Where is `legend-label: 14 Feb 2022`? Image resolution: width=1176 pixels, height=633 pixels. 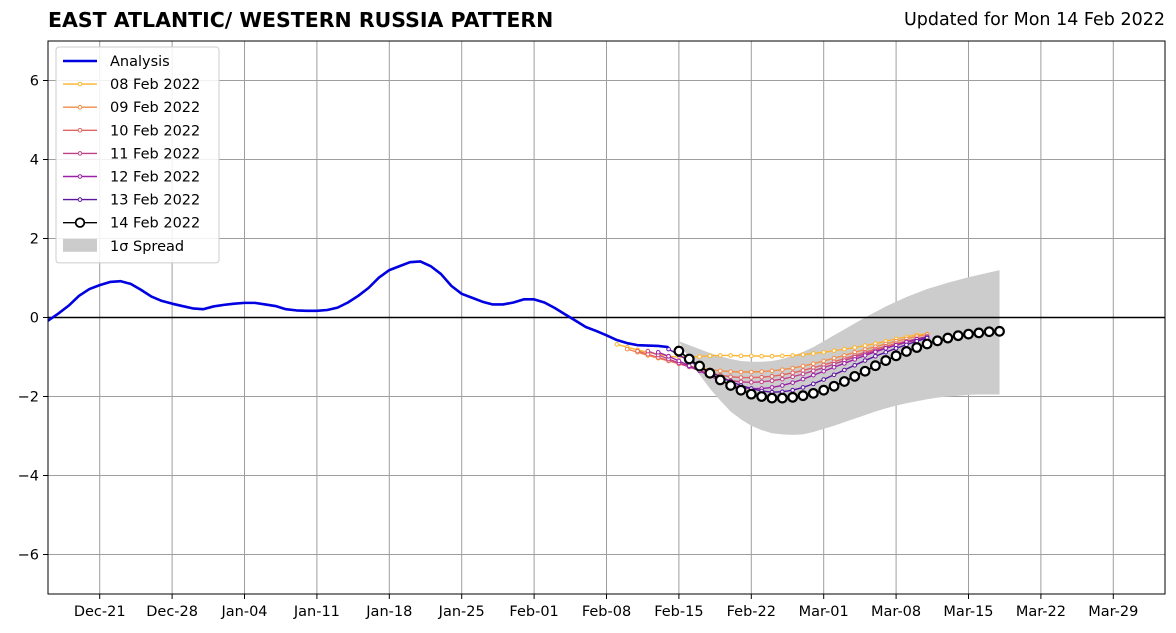 legend-label: 14 Feb 2022 is located at coordinates (155, 224).